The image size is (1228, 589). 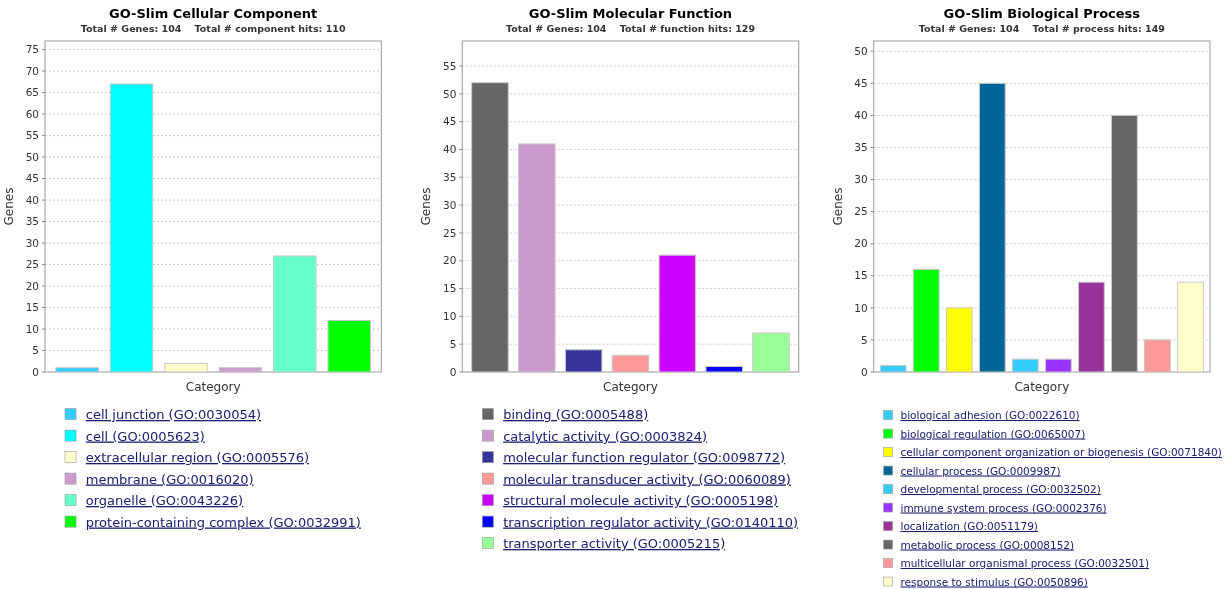 I want to click on y-tick-label: 60, so click(x=32, y=113).